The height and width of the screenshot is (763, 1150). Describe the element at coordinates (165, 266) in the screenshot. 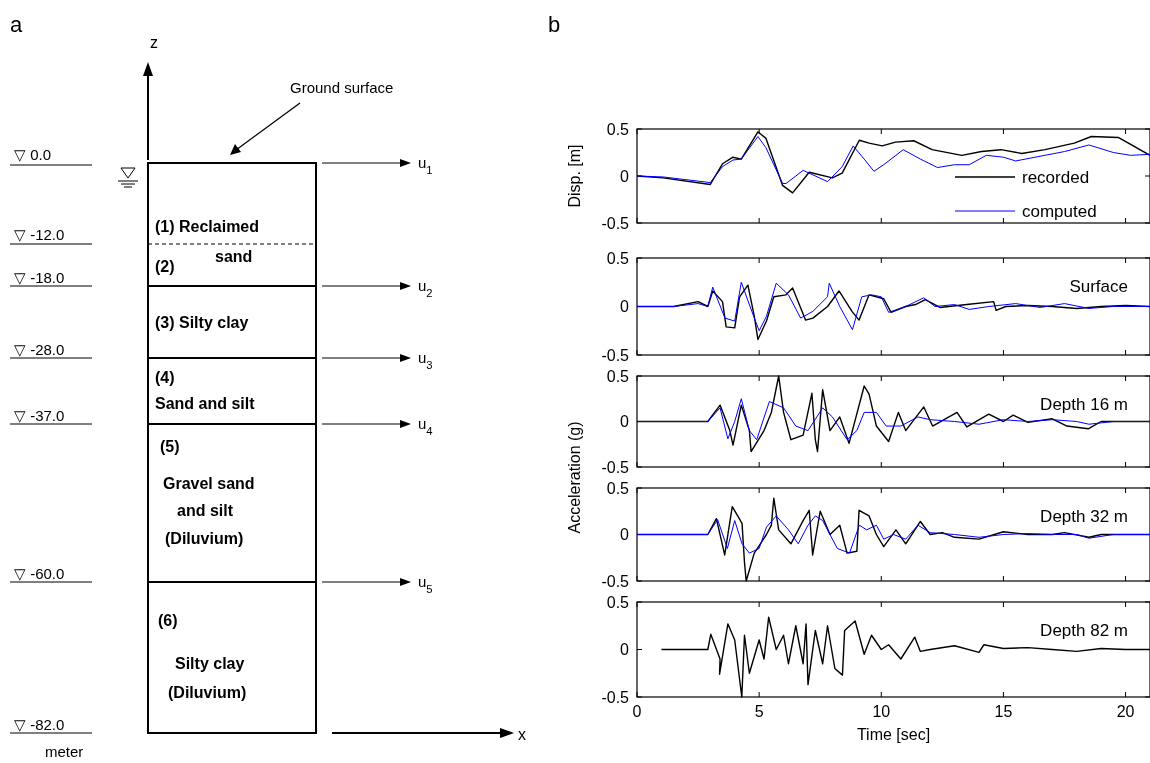

I see `text: (2)` at that location.